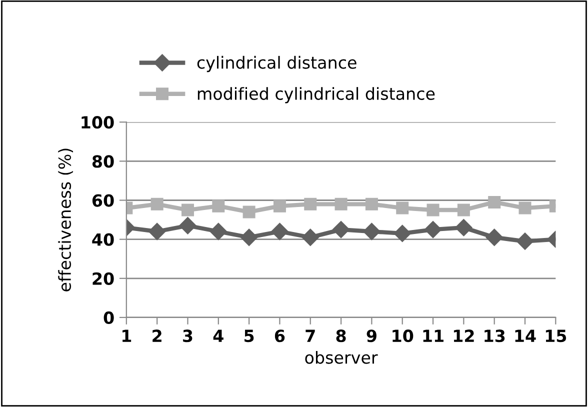  I want to click on x-tick-label: 1, so click(127, 336).